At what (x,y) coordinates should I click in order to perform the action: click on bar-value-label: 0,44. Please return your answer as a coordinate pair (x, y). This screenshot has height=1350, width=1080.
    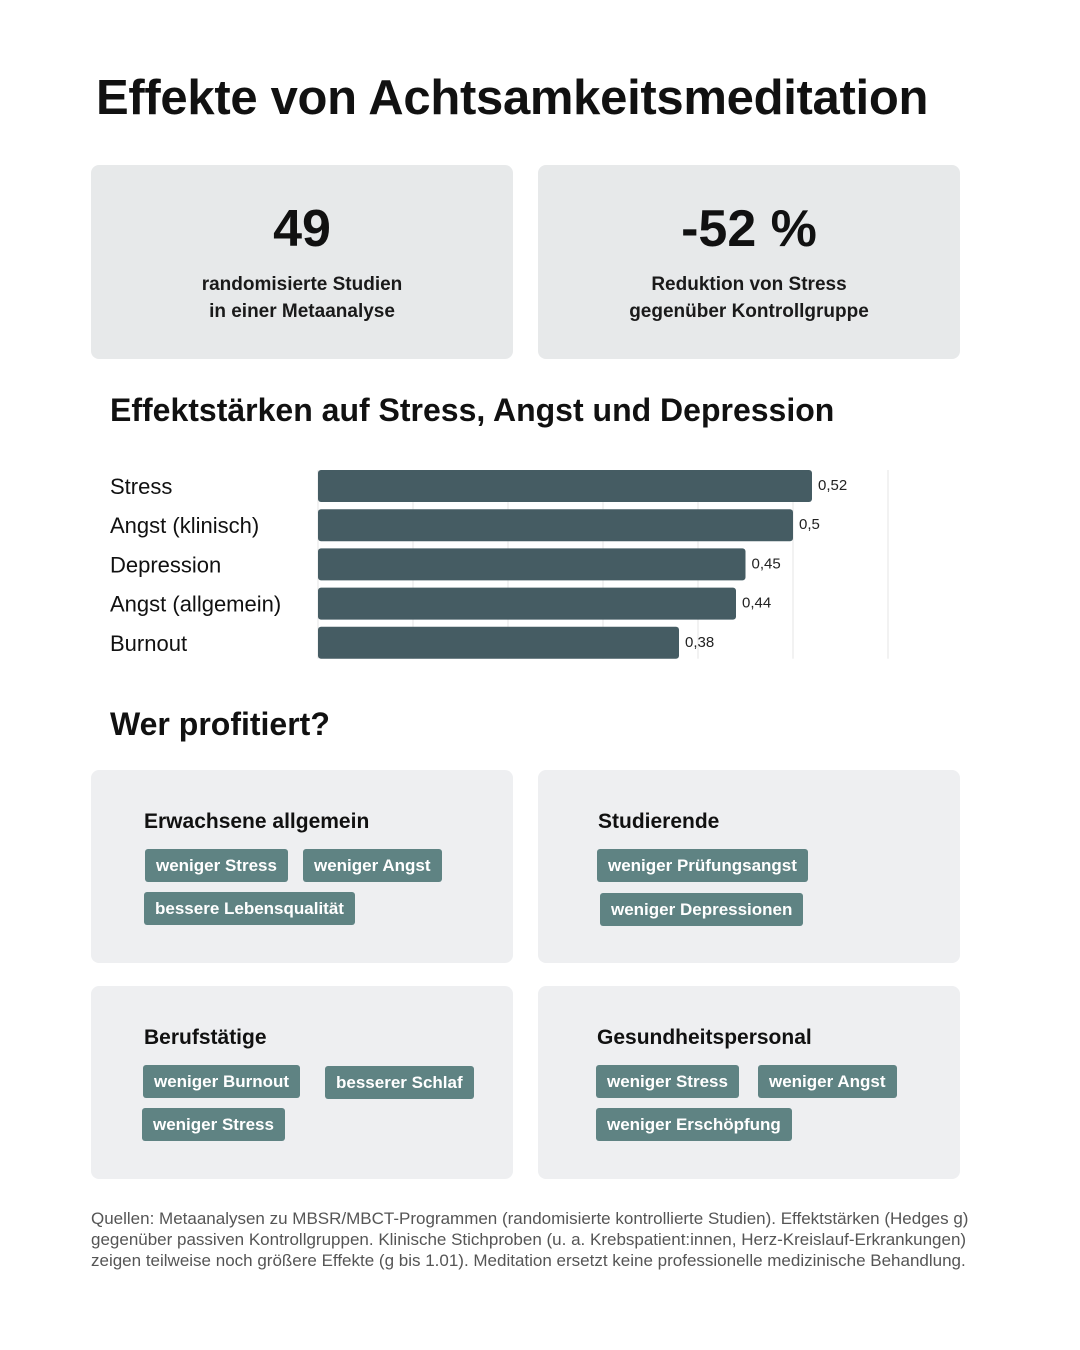
    Looking at the image, I should click on (756, 603).